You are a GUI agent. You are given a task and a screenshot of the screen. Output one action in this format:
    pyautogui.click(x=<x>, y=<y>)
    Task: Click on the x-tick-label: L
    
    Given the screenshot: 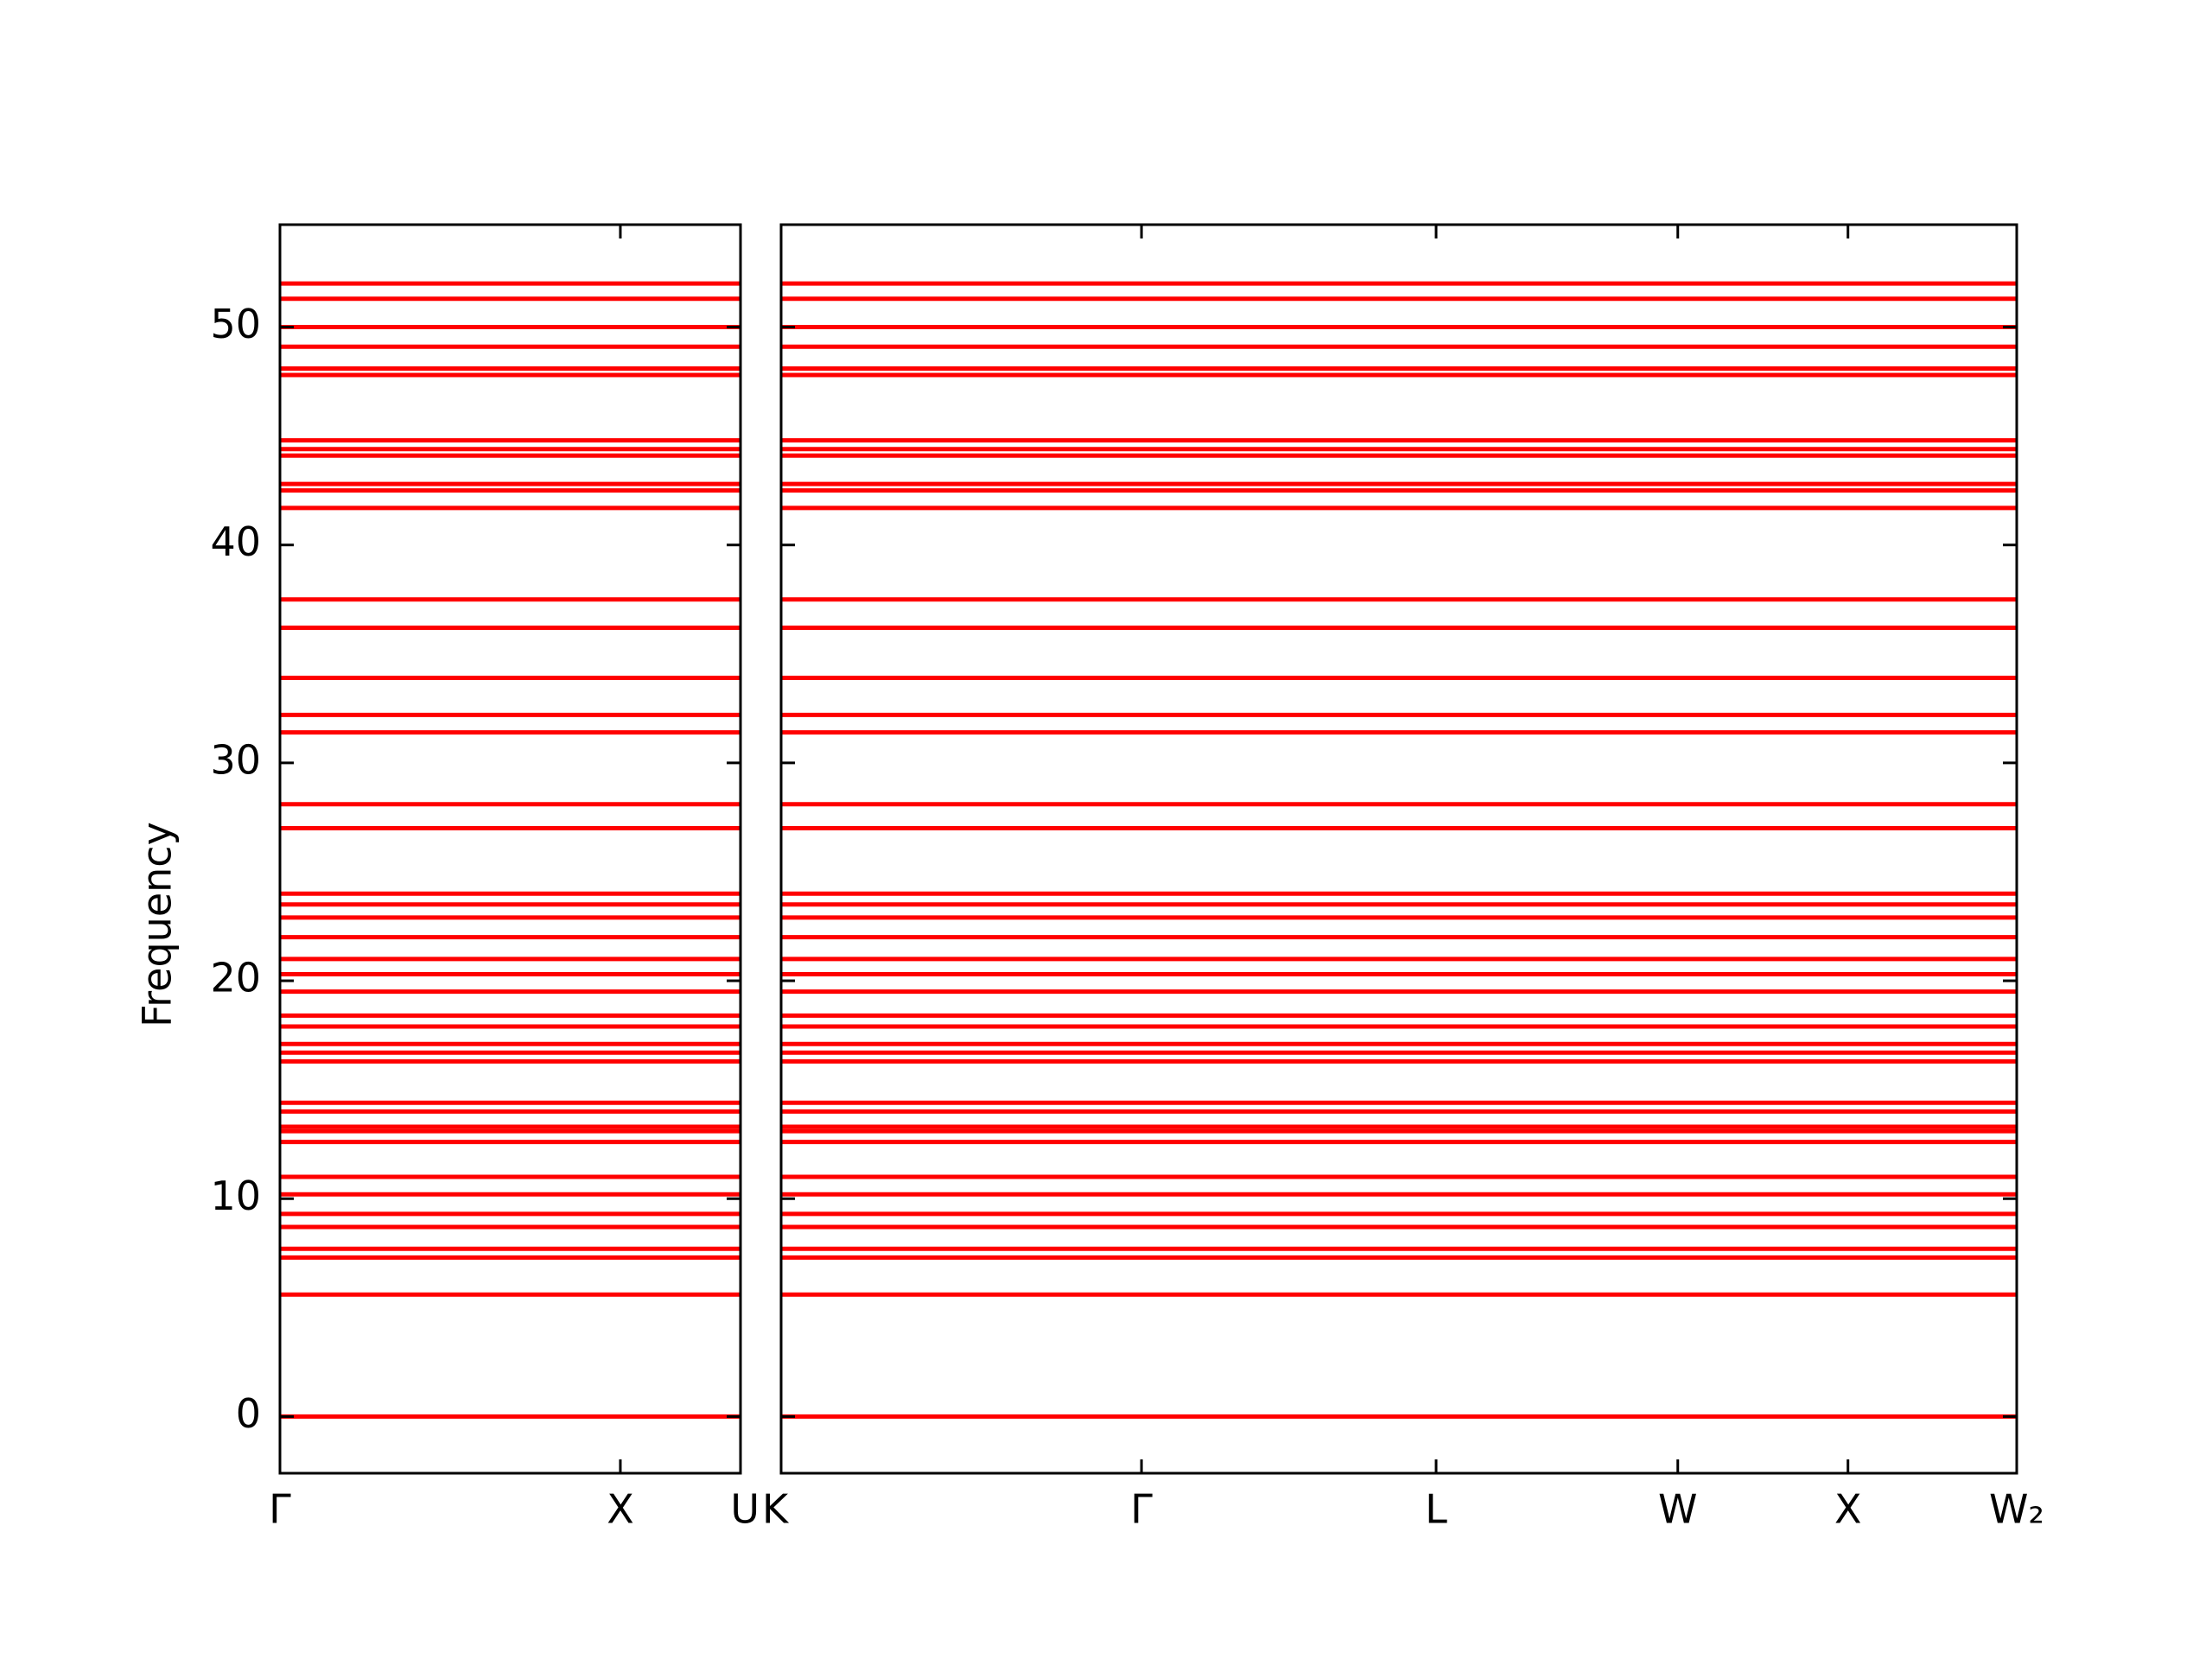 What is the action you would take?
    pyautogui.click(x=1436, y=1509)
    